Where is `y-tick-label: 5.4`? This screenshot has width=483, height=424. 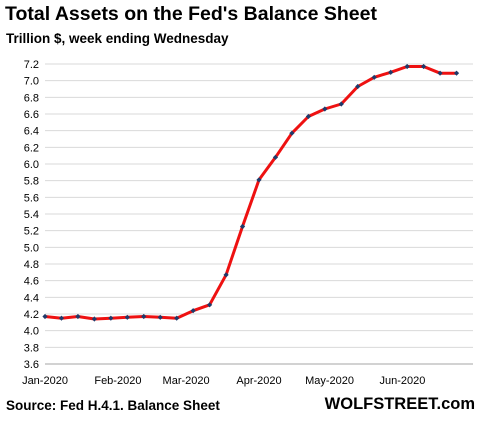
y-tick-label: 5.4 is located at coordinates (31, 215).